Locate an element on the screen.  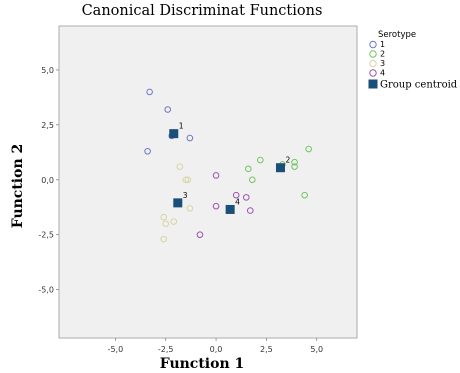
x-tick-label: -5,0 is located at coordinates (116, 349).